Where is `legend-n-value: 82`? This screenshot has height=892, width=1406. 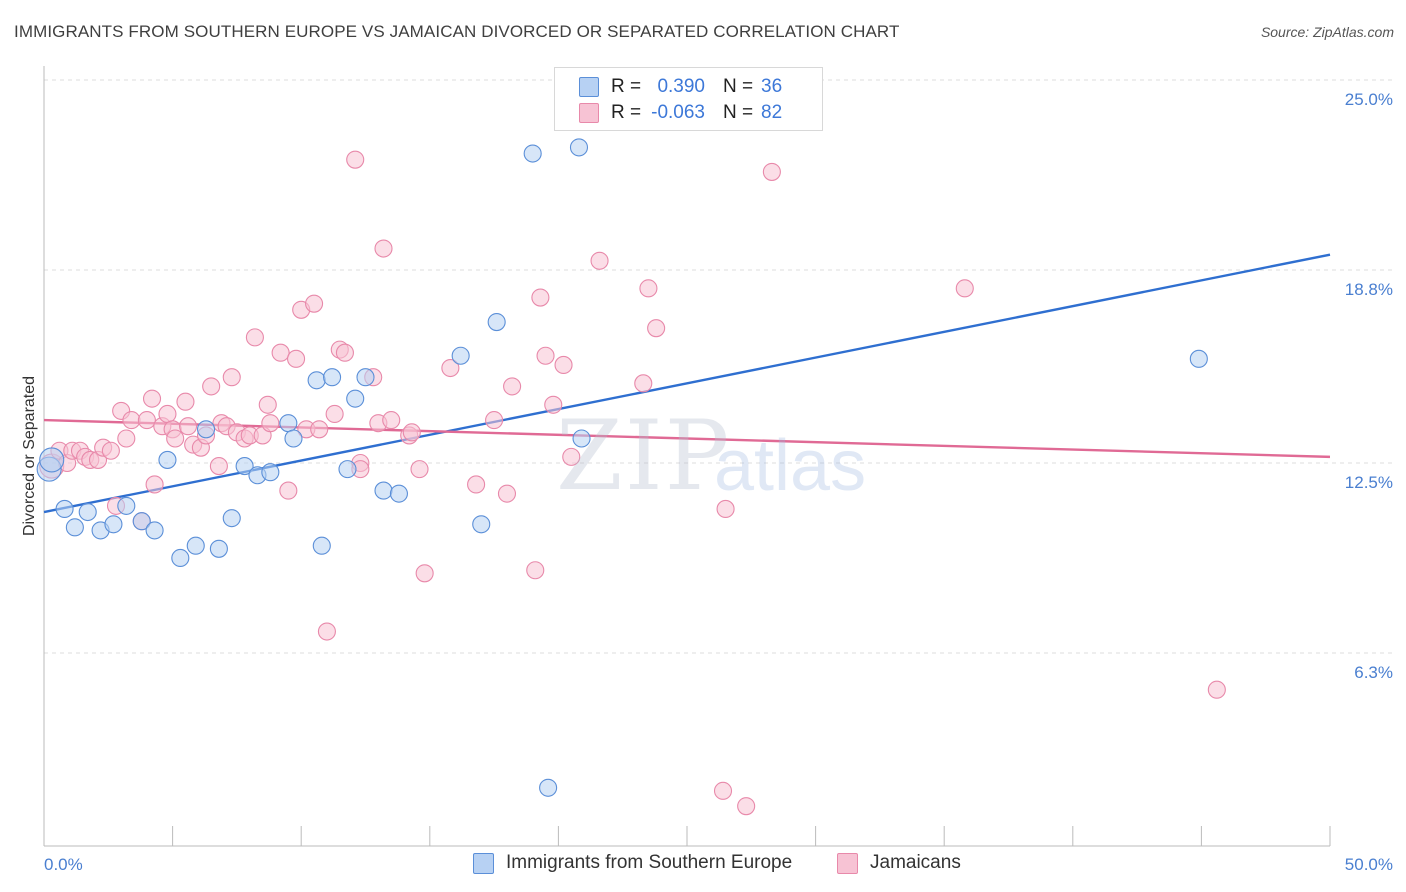
legend-n-value: 82 is located at coordinates (772, 112).